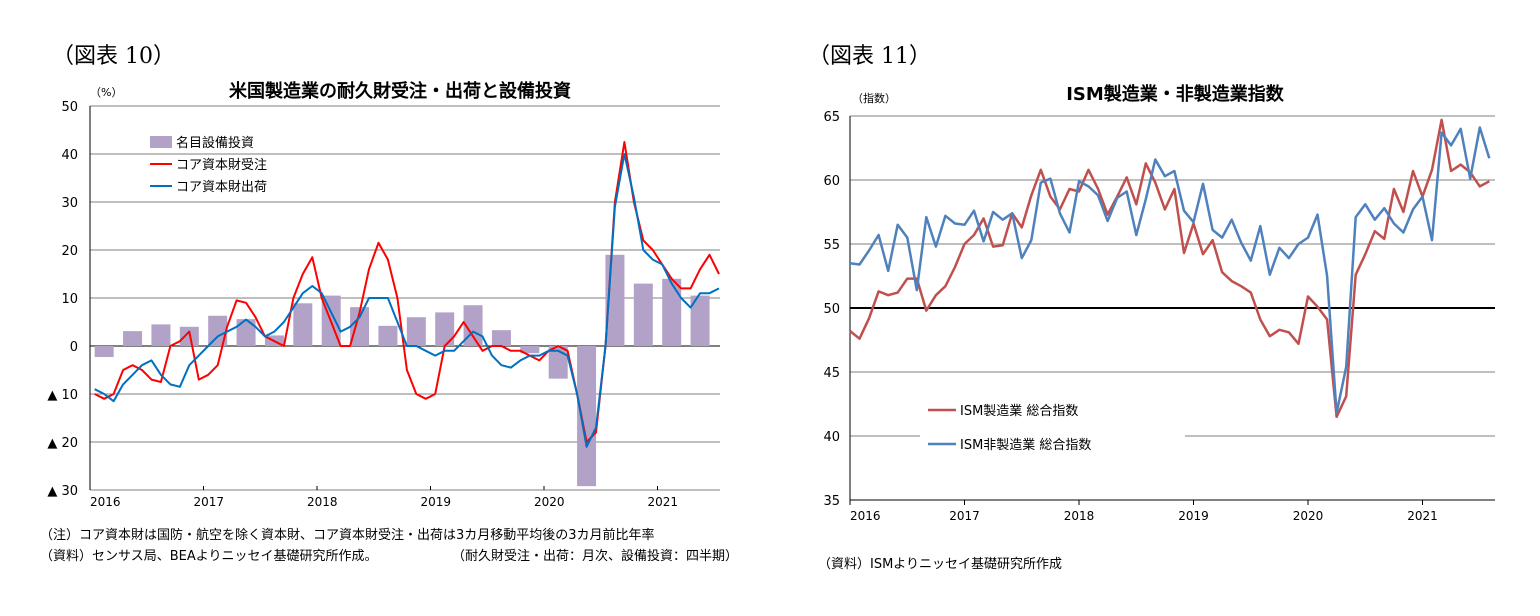 This screenshot has width=1540, height=616. What do you see at coordinates (62, 395) in the screenshot?
I see `left-y-tick-label: ▲ 10` at bounding box center [62, 395].